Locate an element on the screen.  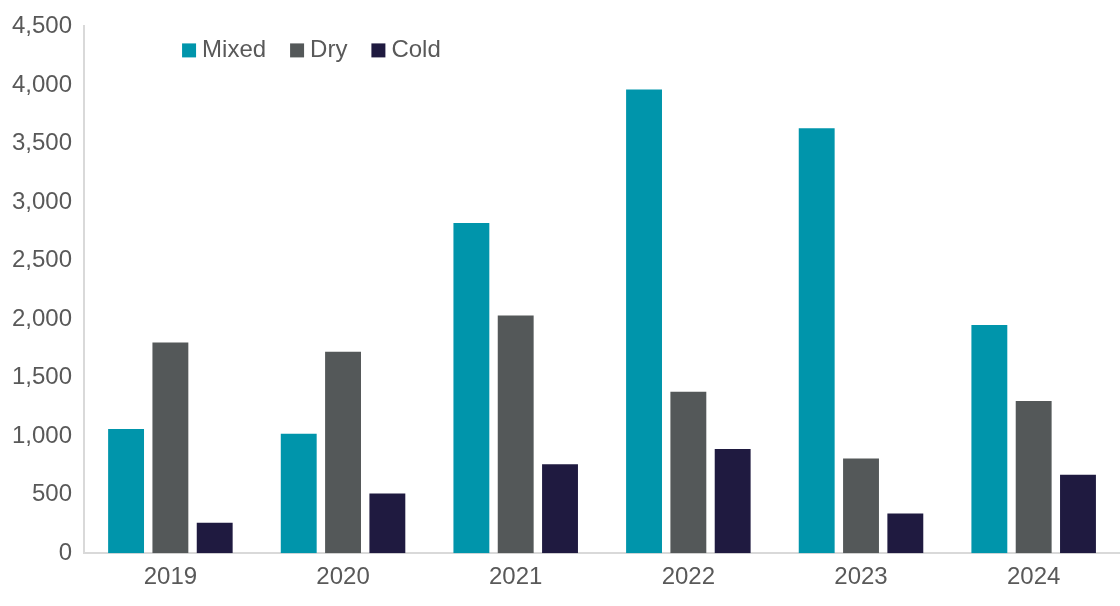
x-tick-label: 2020 is located at coordinates (343, 576).